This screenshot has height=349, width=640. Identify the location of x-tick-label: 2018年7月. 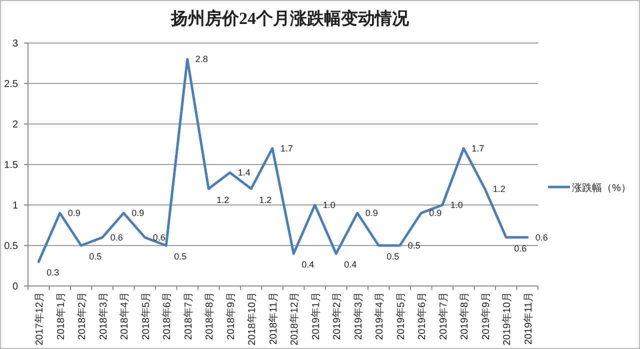
(188, 316).